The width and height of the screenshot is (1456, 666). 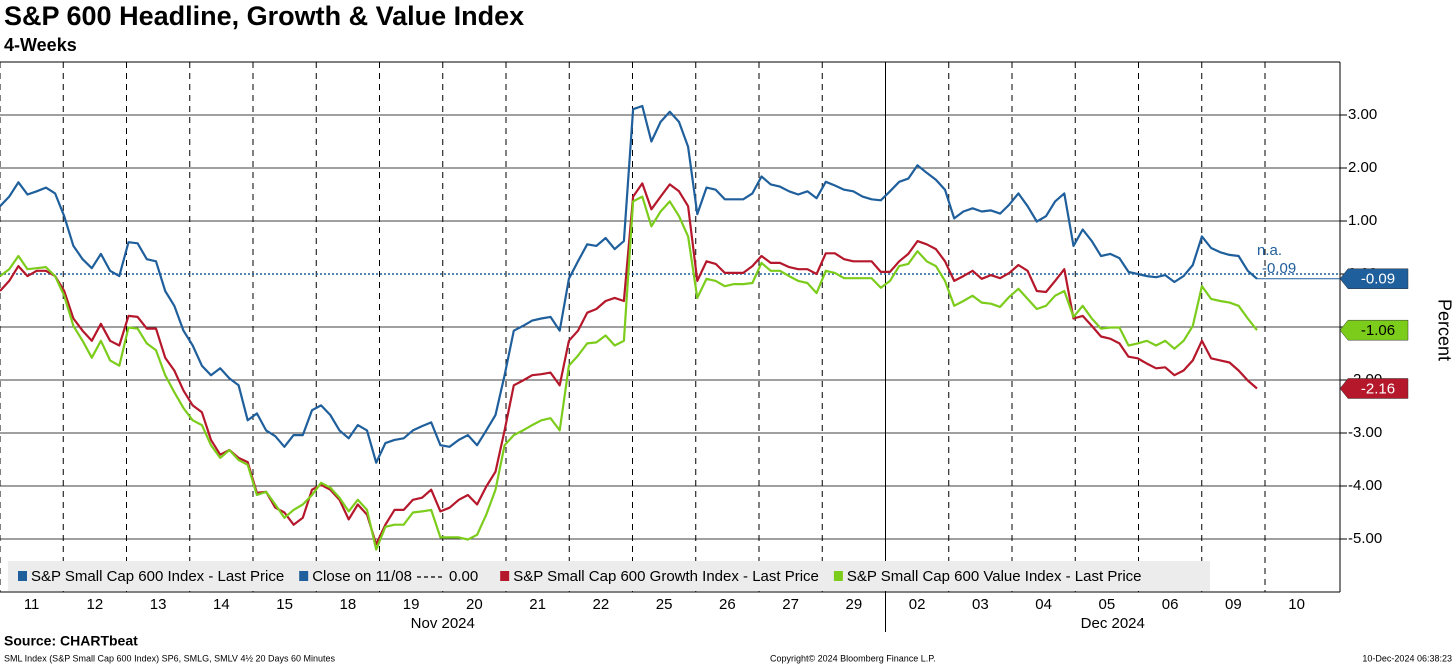 I want to click on y-tick-label: -4.00, so click(x=1365, y=485).